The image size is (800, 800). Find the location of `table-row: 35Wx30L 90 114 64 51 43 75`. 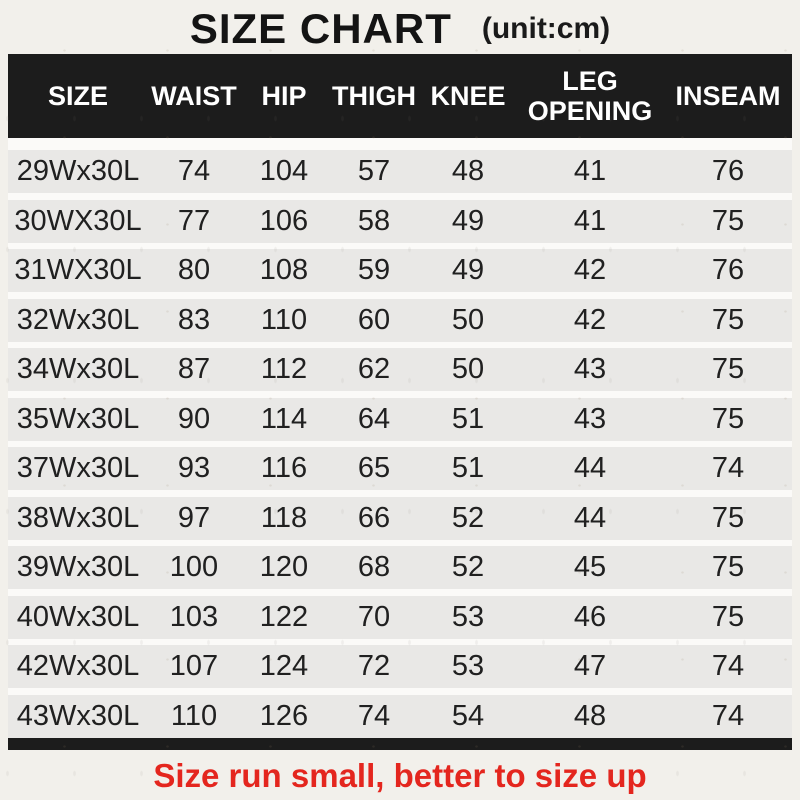

table-row: 35Wx30L 90 114 64 51 43 75 is located at coordinates (400, 419).